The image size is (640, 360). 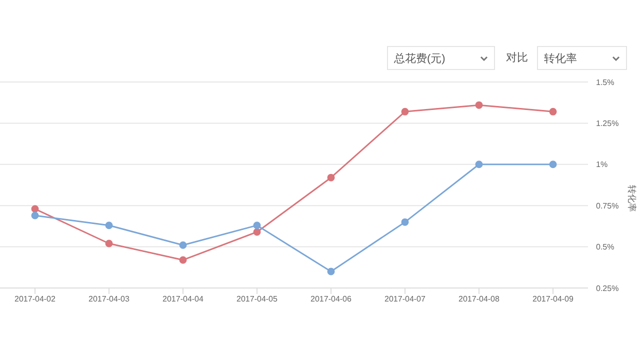 I want to click on y-tick-label: 1.5%, so click(x=605, y=82).